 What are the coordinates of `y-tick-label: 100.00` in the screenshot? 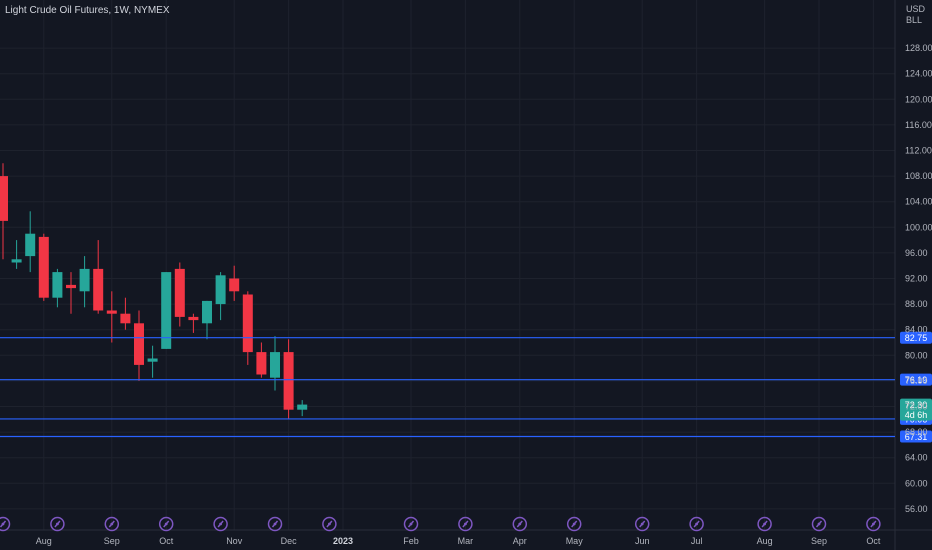 It's located at (918, 227).